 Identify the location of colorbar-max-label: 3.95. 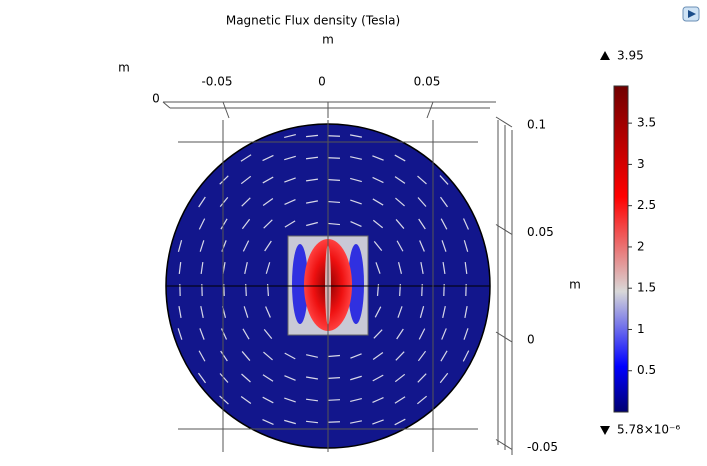
(630, 56).